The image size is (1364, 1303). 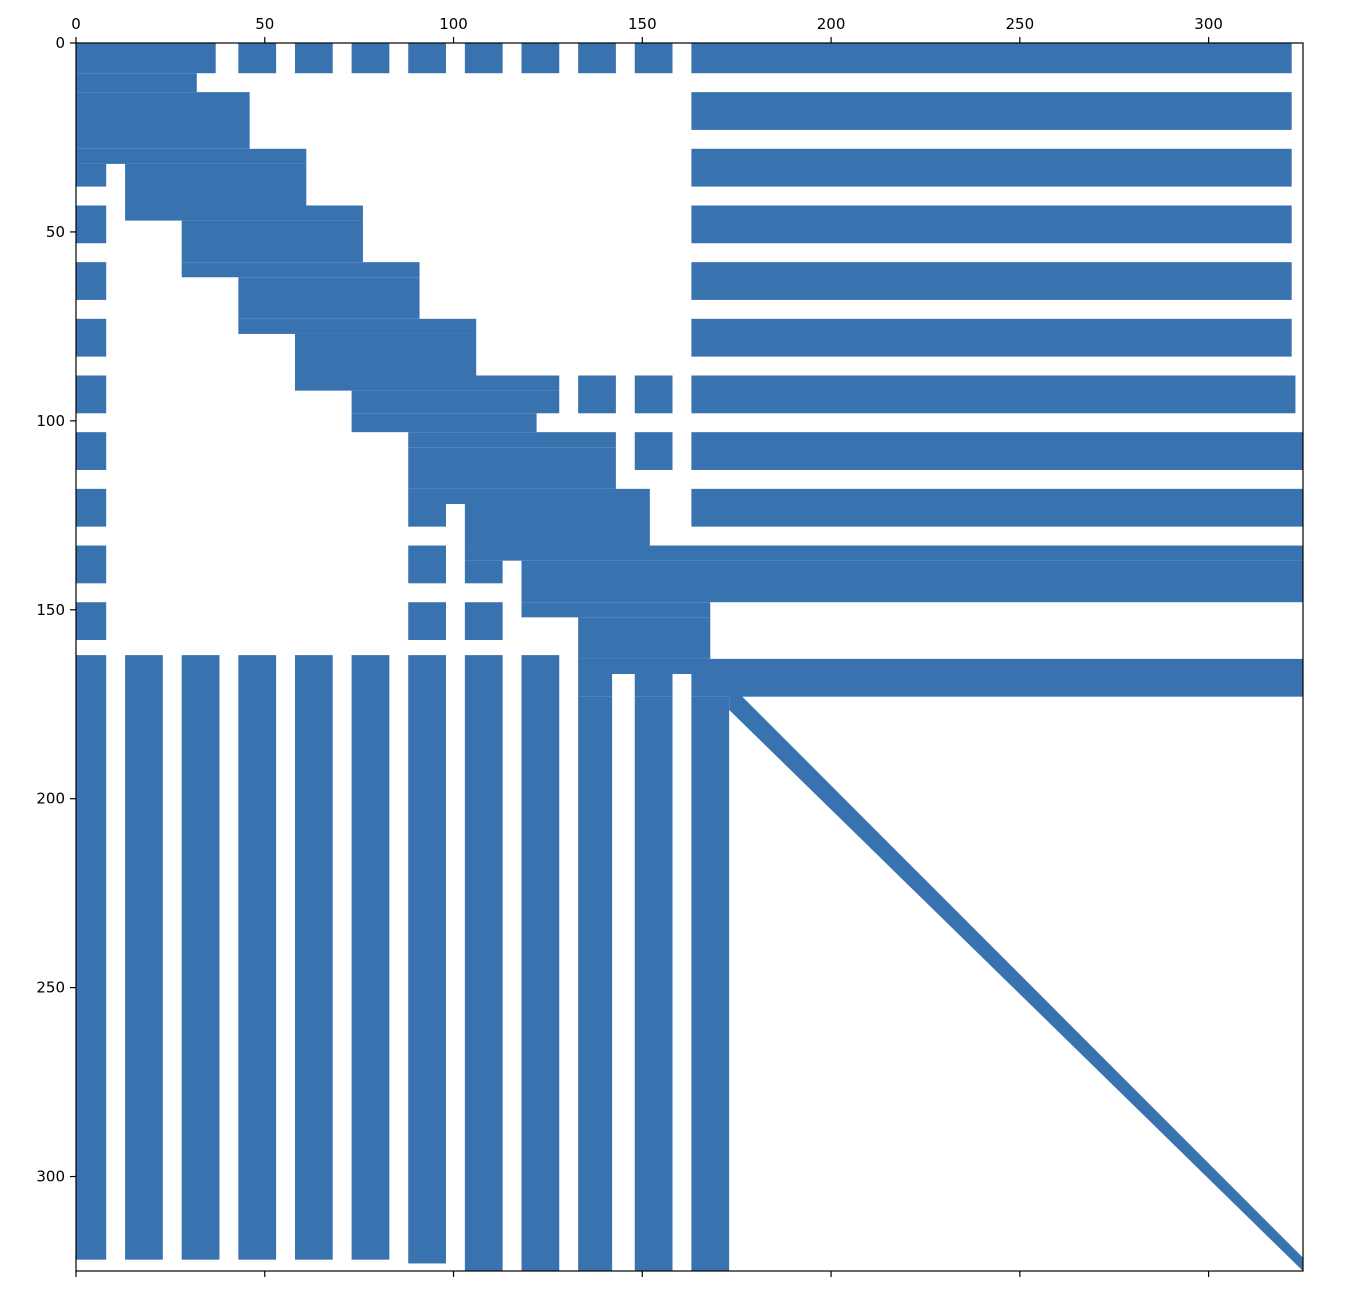 What do you see at coordinates (1020, 24) in the screenshot?
I see `x-tick-label: 250` at bounding box center [1020, 24].